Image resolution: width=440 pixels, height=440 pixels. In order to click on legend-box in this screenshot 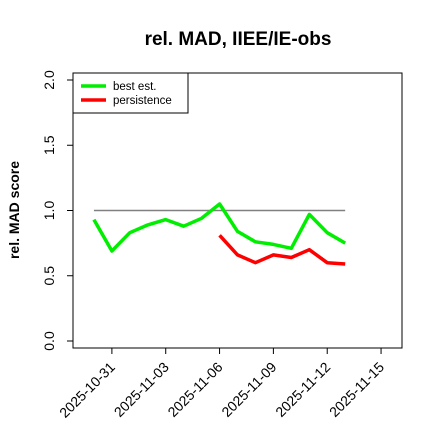, I will do `click(130, 93)`.